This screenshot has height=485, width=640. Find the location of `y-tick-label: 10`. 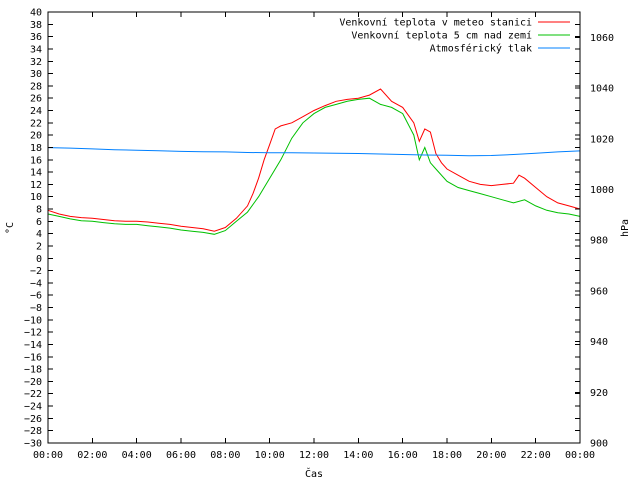

y-tick-label: 10 is located at coordinates (36, 197).